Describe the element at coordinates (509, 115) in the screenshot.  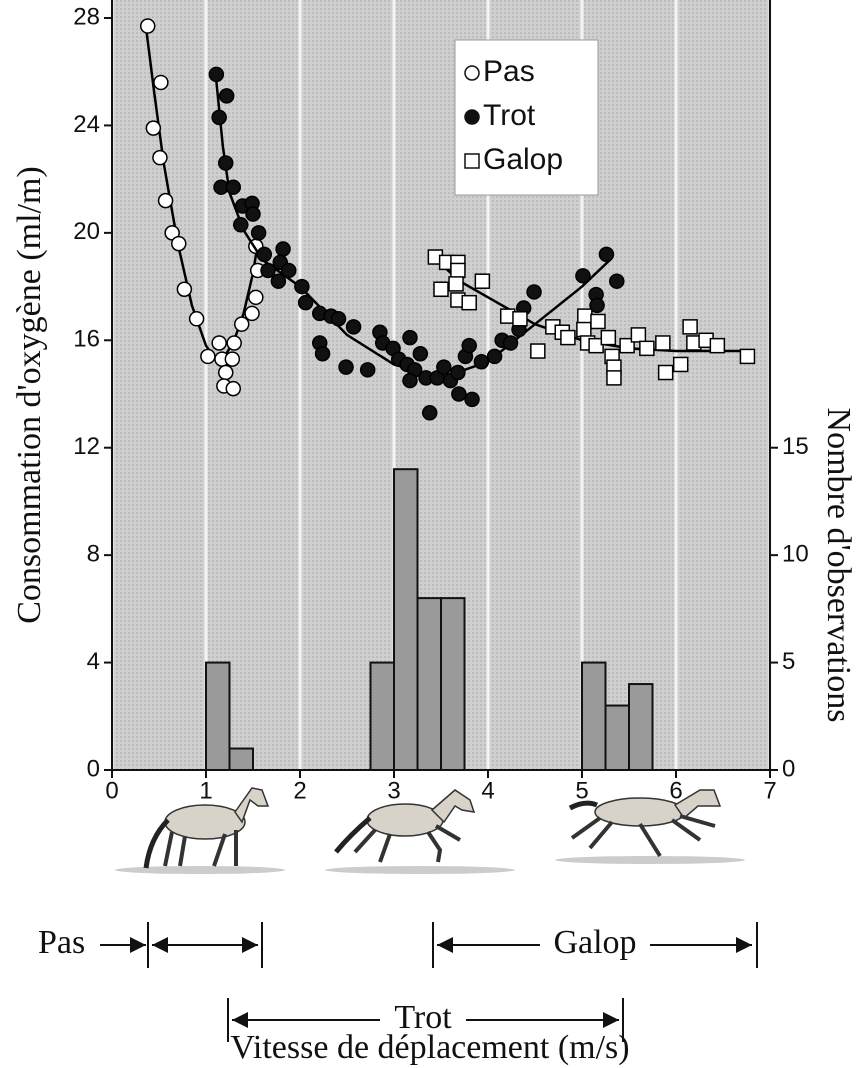
I see `legend-label: Trot` at that location.